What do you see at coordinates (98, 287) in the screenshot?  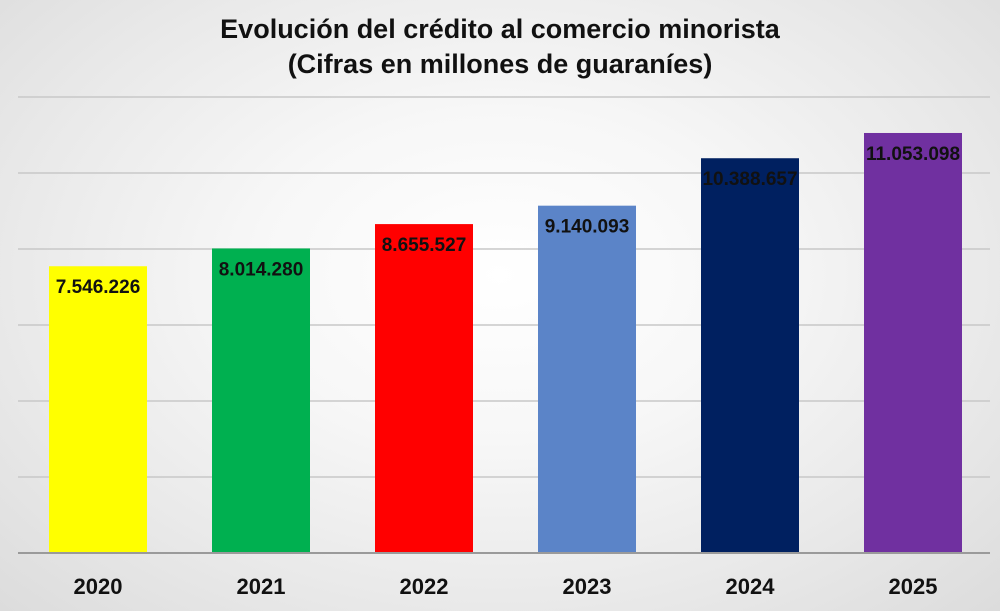 I see `data-label-2020: 7.546.226` at bounding box center [98, 287].